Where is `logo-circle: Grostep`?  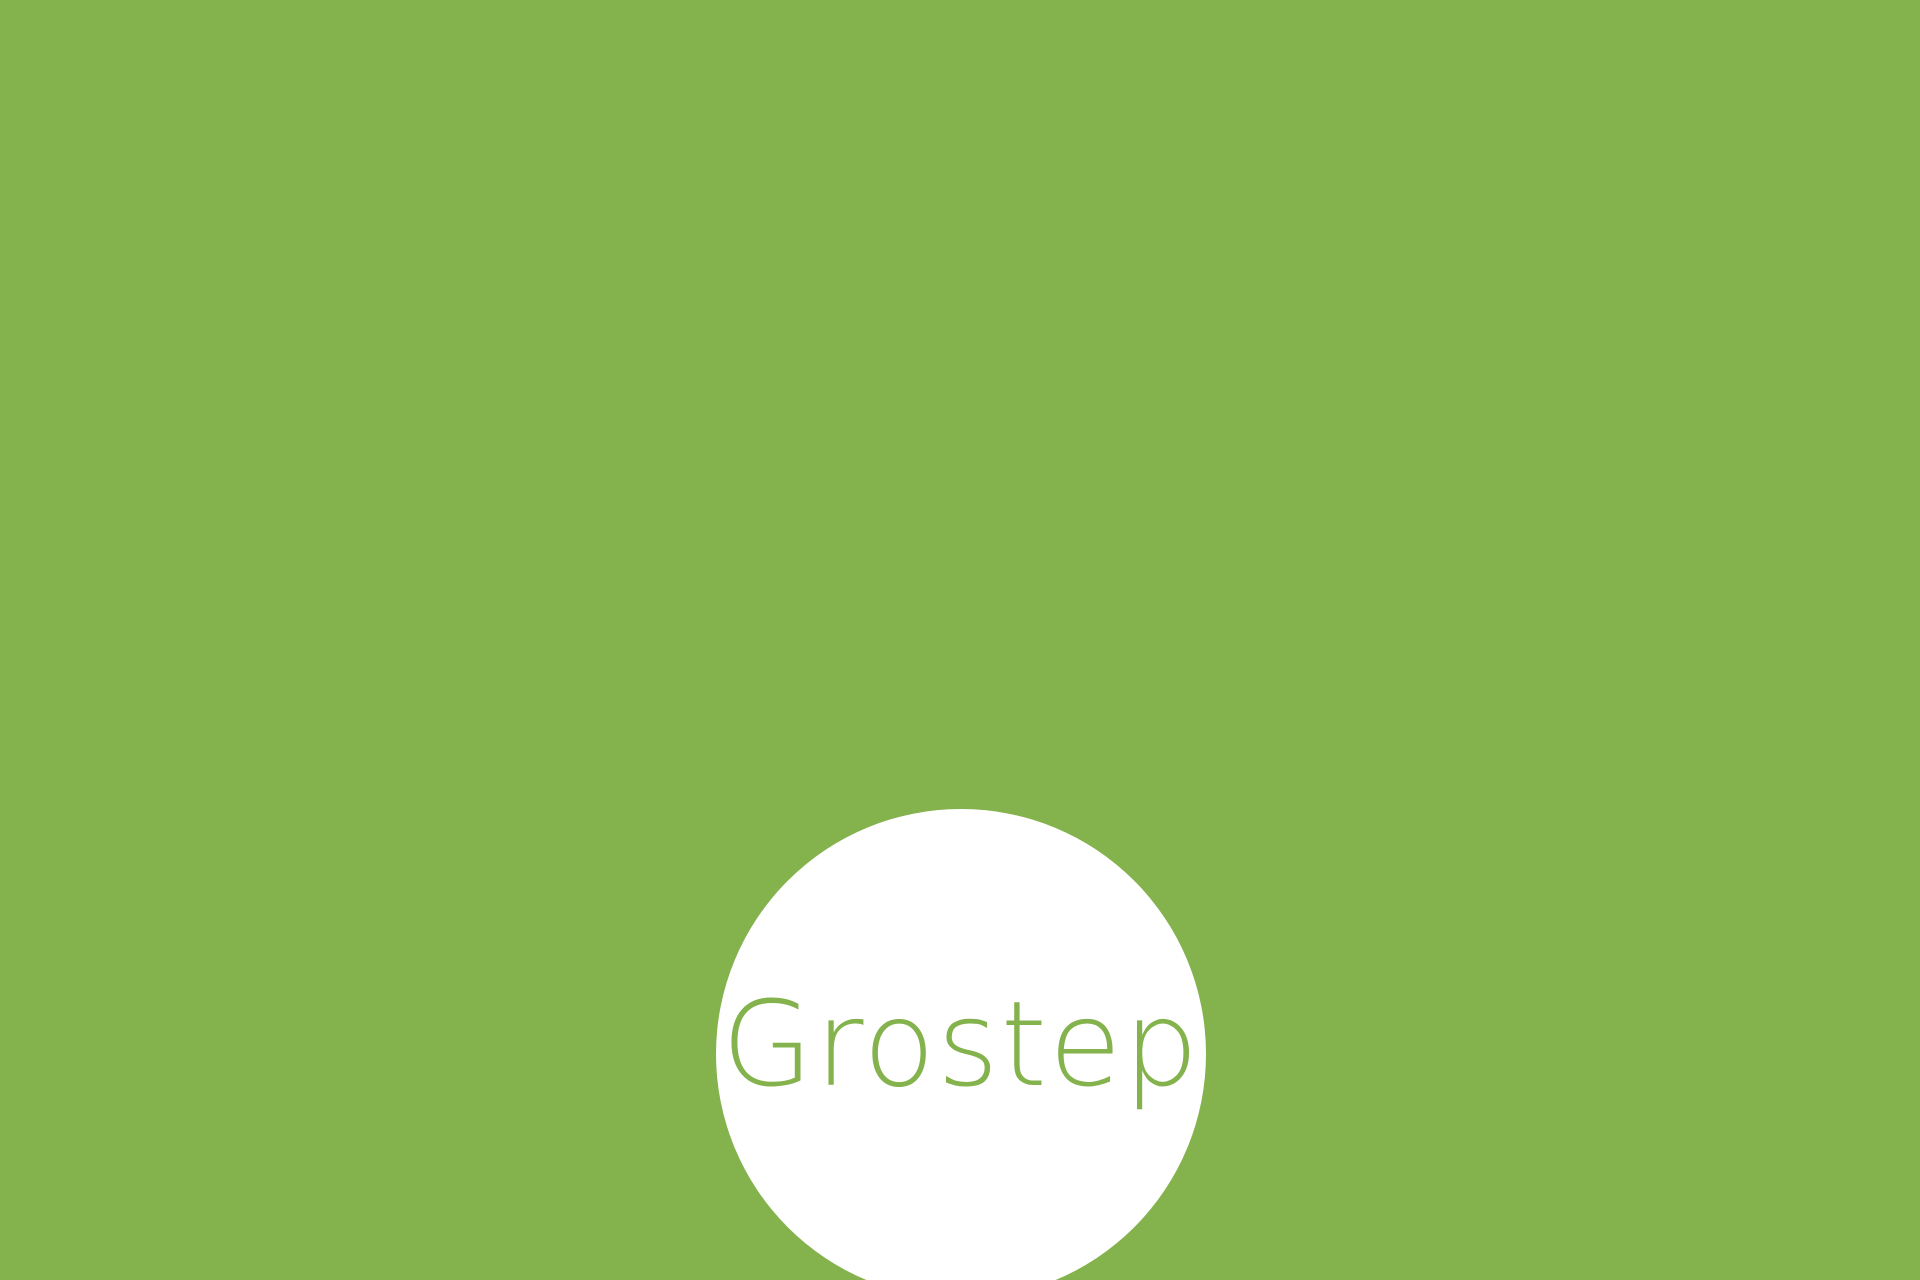 logo-circle: Grostep is located at coordinates (961, 1044).